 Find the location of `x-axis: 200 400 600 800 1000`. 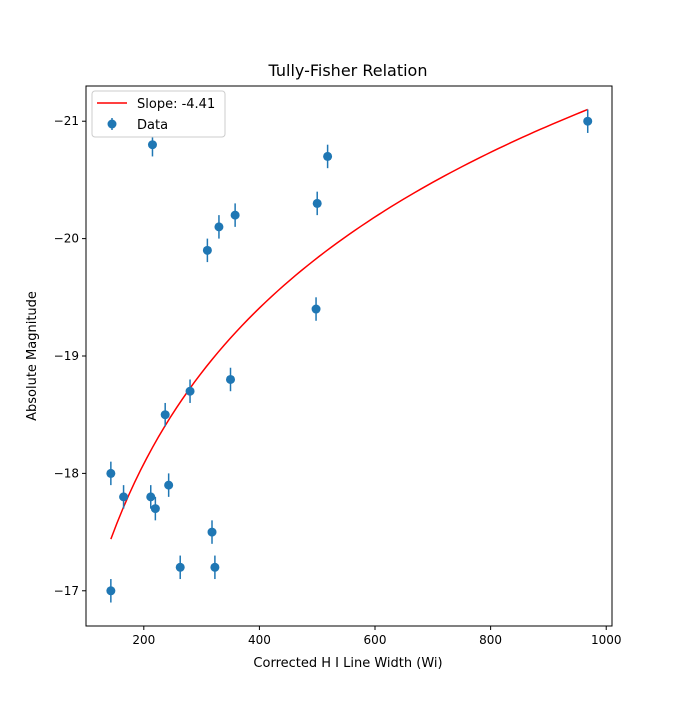

x-axis: 200 400 600 800 1000 is located at coordinates (376, 636).